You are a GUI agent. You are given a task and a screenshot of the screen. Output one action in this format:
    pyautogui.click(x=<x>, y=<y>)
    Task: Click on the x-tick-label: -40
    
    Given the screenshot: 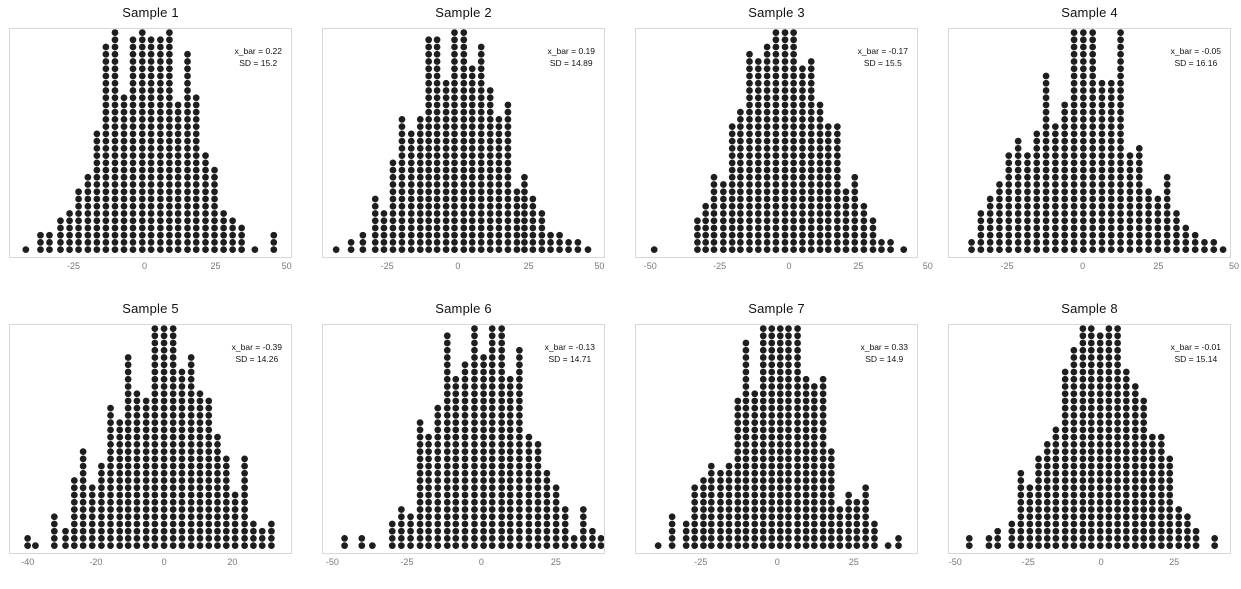 What is the action you would take?
    pyautogui.click(x=28, y=562)
    